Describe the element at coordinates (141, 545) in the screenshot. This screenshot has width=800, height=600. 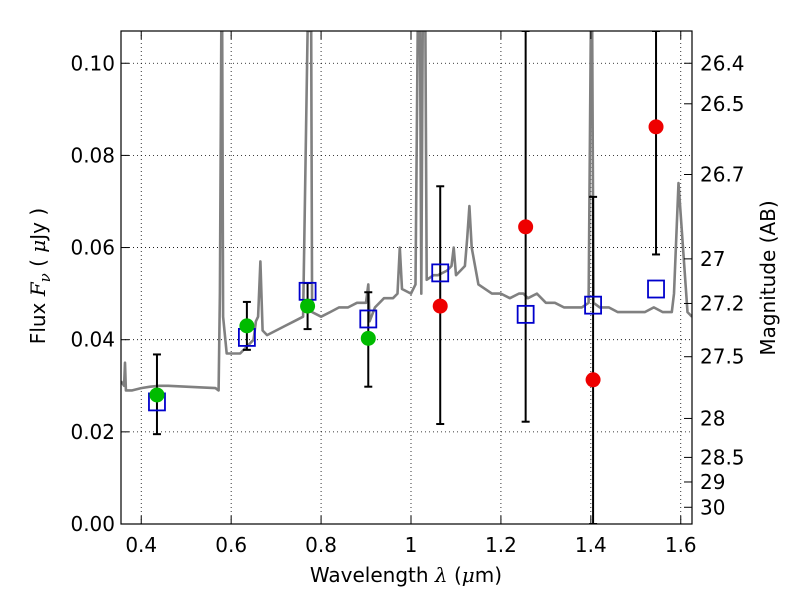
I see `x-tick-label: 0.4` at that location.